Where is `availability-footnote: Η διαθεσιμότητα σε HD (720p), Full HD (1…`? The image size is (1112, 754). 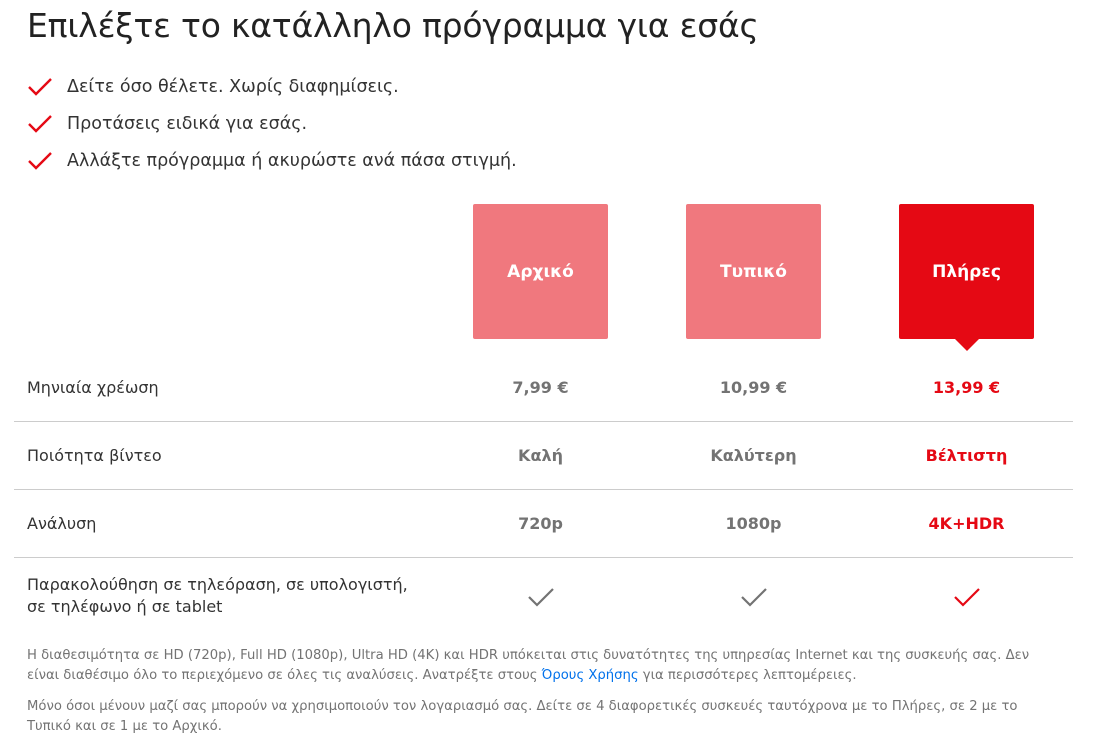 availability-footnote: Η διαθεσιμότητα σε HD (720p), Full HD (1… is located at coordinates (537, 666).